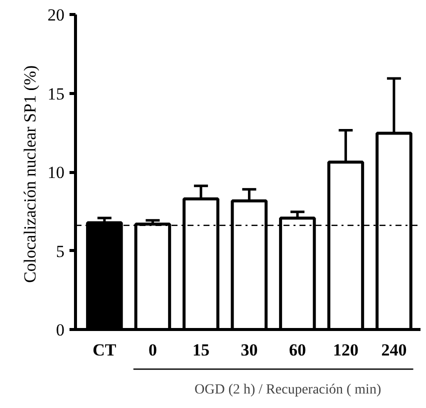 Image resolution: width=426 pixels, height=408 pixels. Describe the element at coordinates (201, 350) in the screenshot. I see `x-tick-label: 15` at that location.